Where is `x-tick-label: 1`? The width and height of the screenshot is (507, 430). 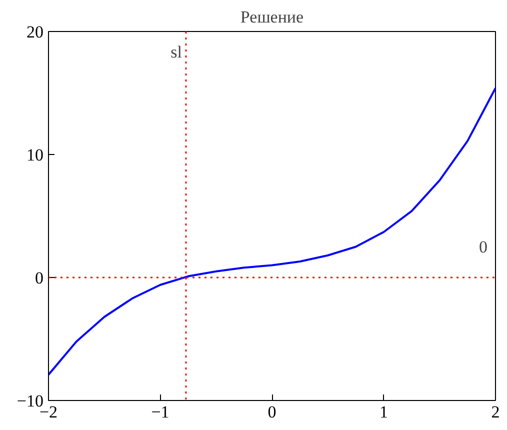 x-tick-label: 1 is located at coordinates (384, 412).